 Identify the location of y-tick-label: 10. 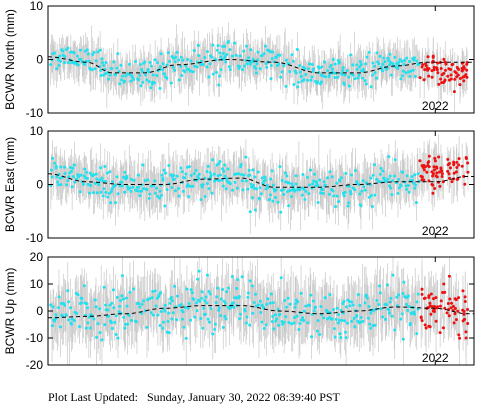
(37, 284).